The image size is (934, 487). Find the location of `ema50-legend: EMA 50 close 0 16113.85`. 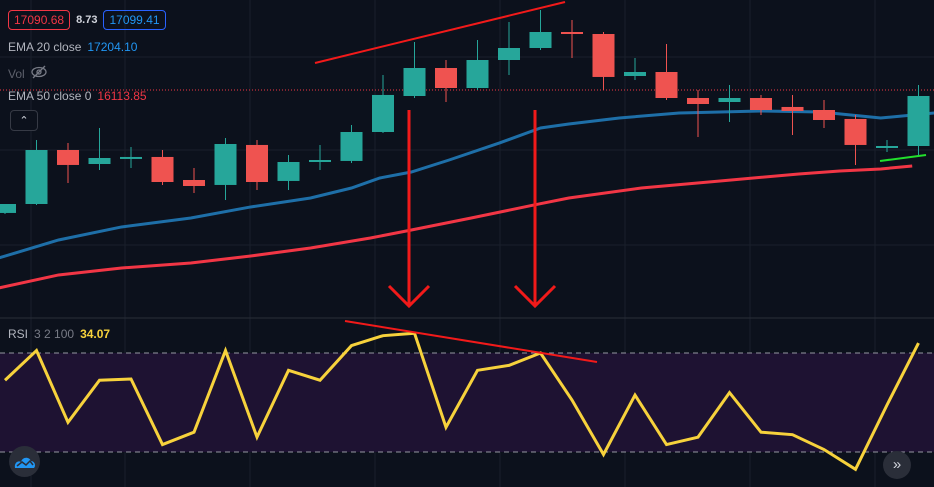

ema50-legend: EMA 50 close 0 16113.85 is located at coordinates (77, 96).